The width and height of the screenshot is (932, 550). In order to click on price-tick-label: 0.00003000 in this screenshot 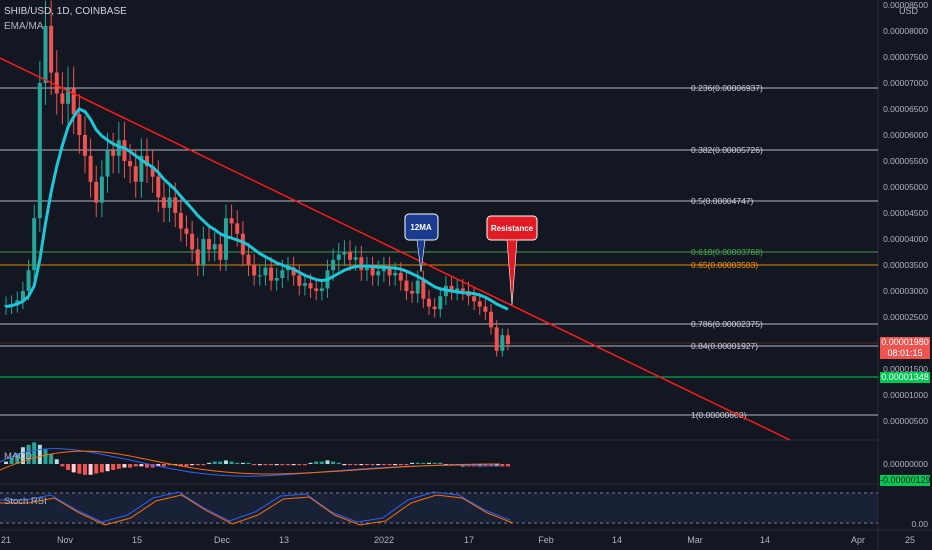, I will do `click(905, 291)`.